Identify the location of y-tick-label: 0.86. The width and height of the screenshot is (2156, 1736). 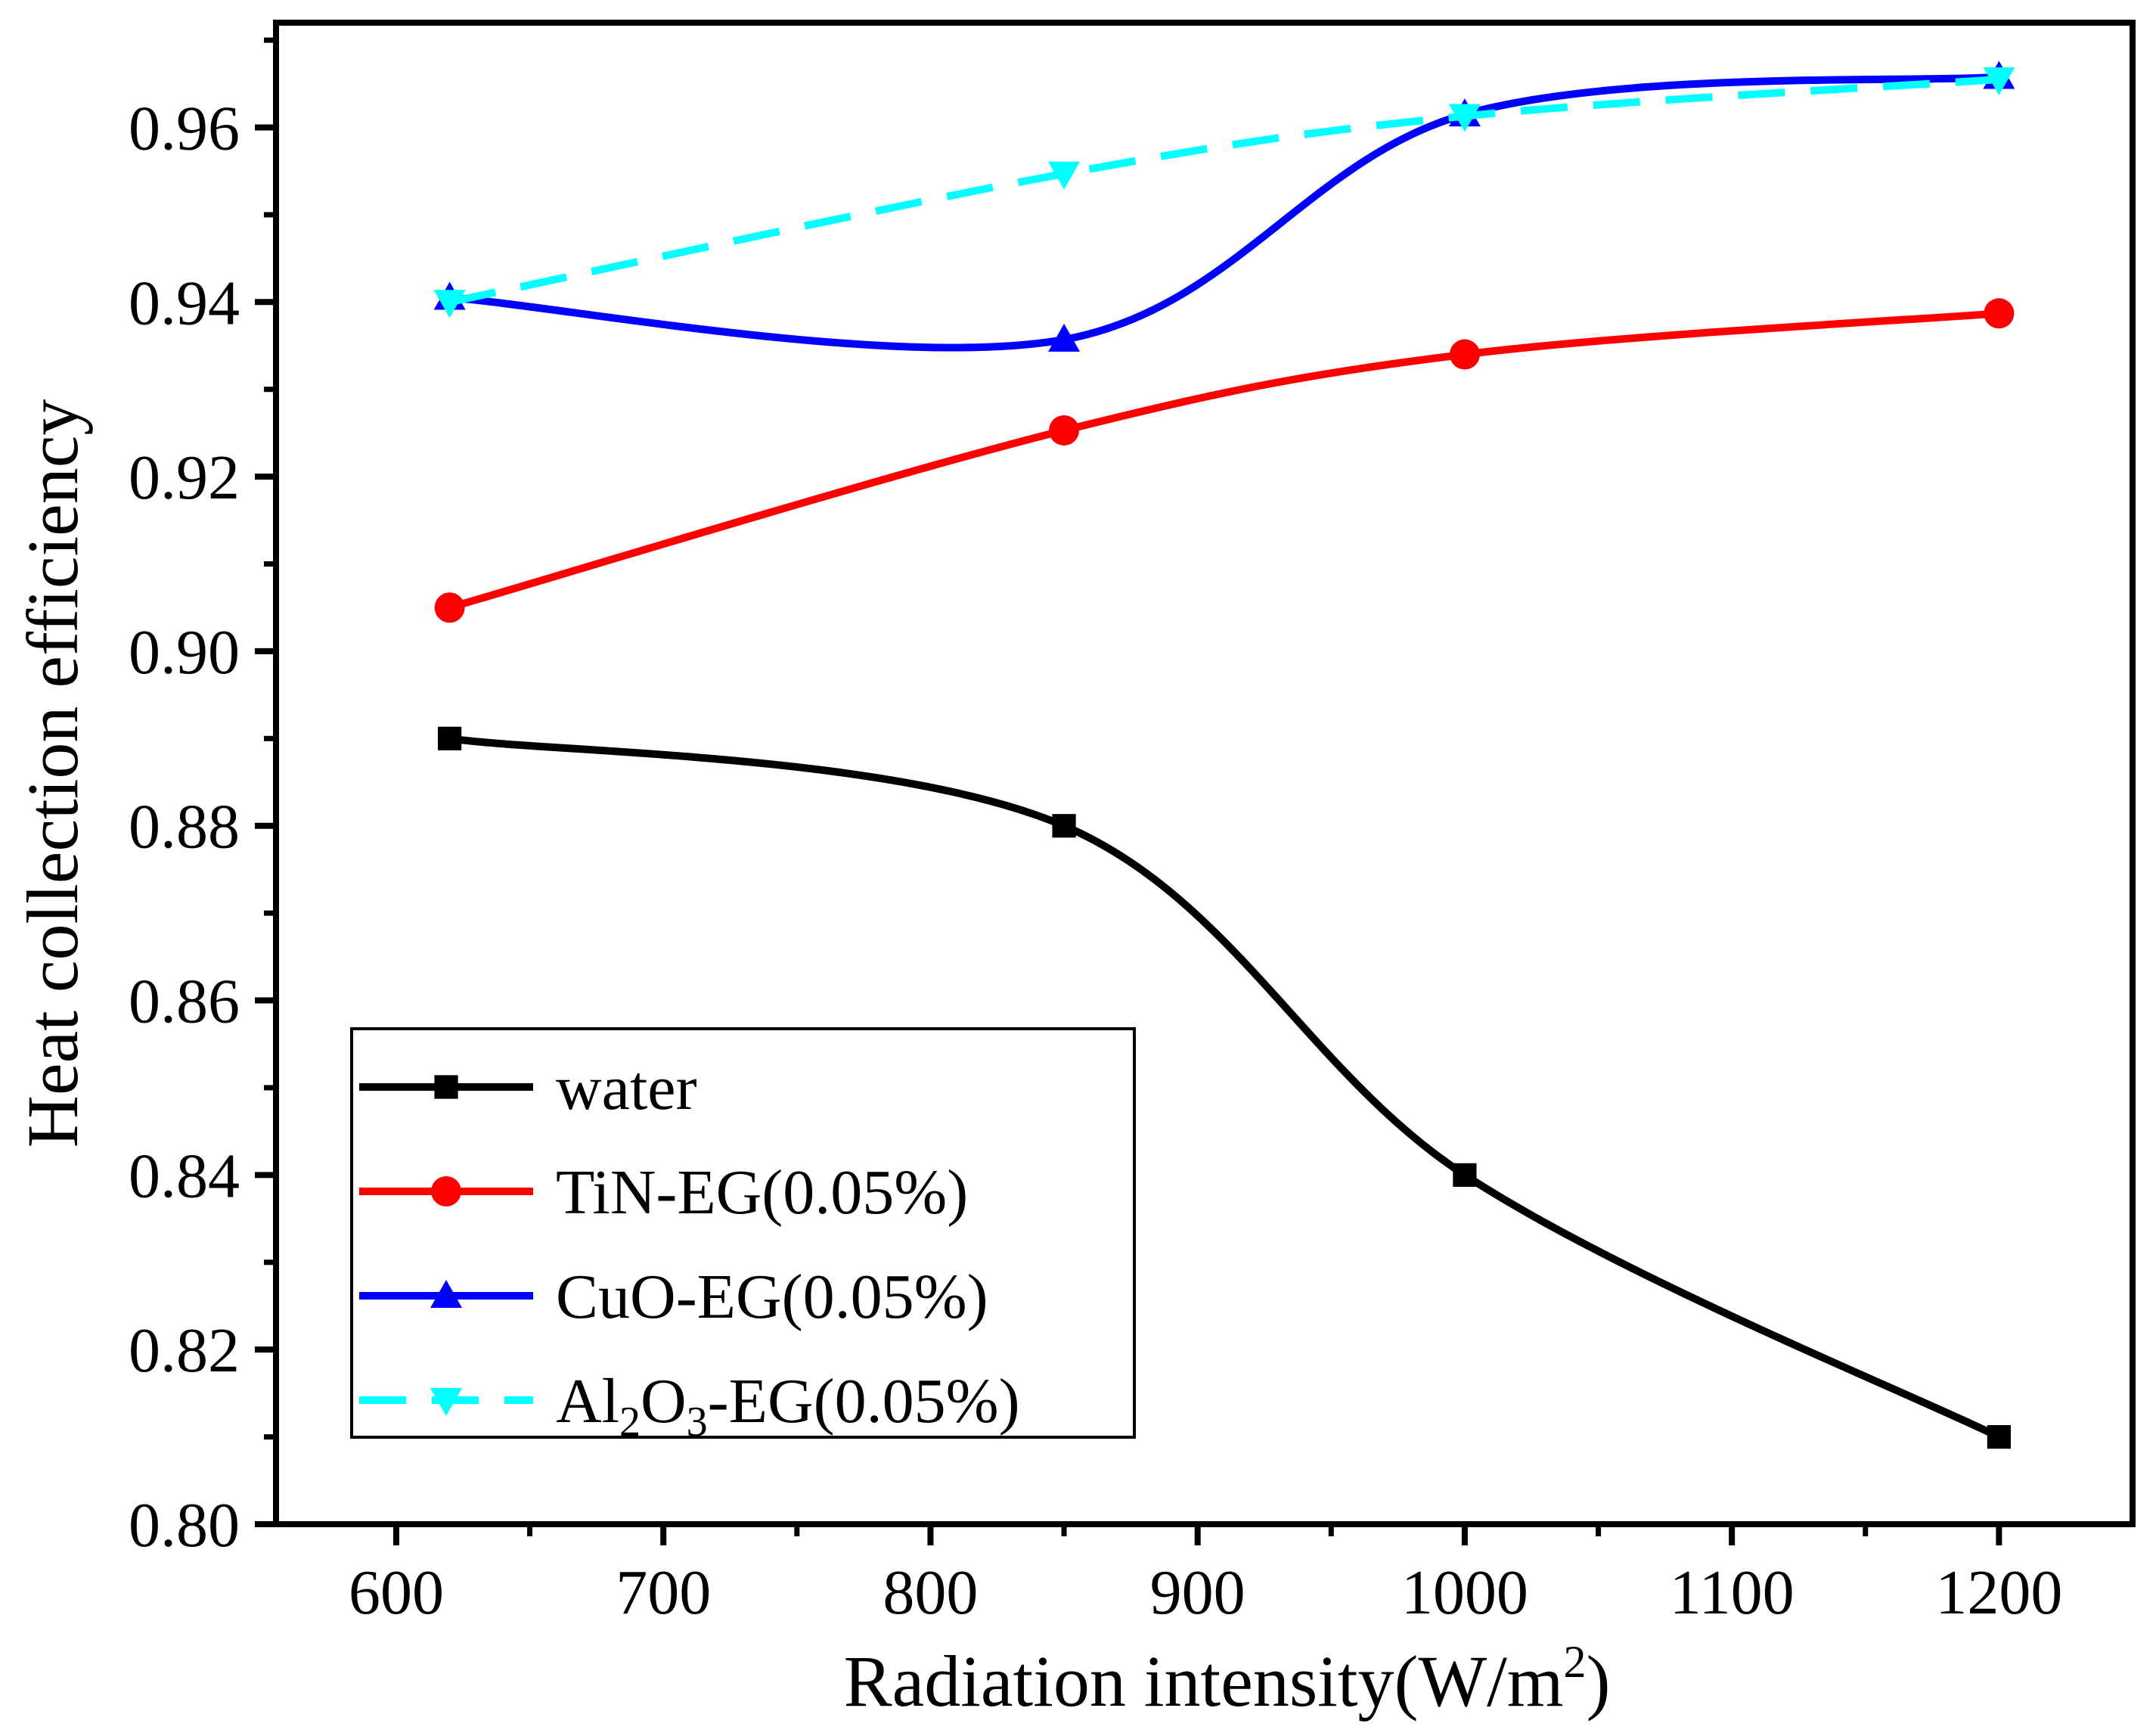
(184, 1002).